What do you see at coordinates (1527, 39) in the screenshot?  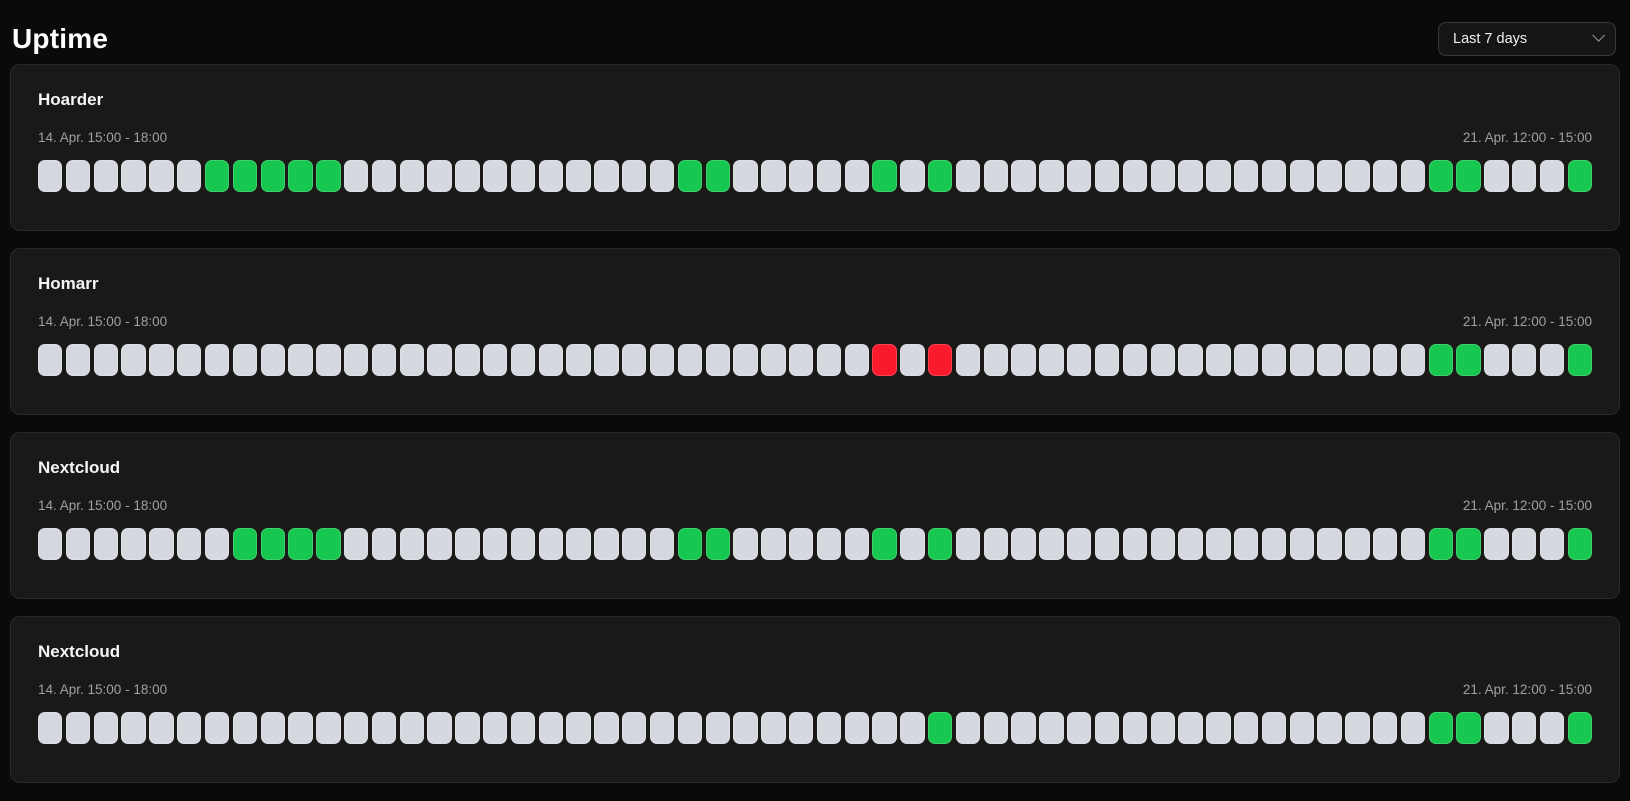 I see `time-range-select: Last 7 days` at bounding box center [1527, 39].